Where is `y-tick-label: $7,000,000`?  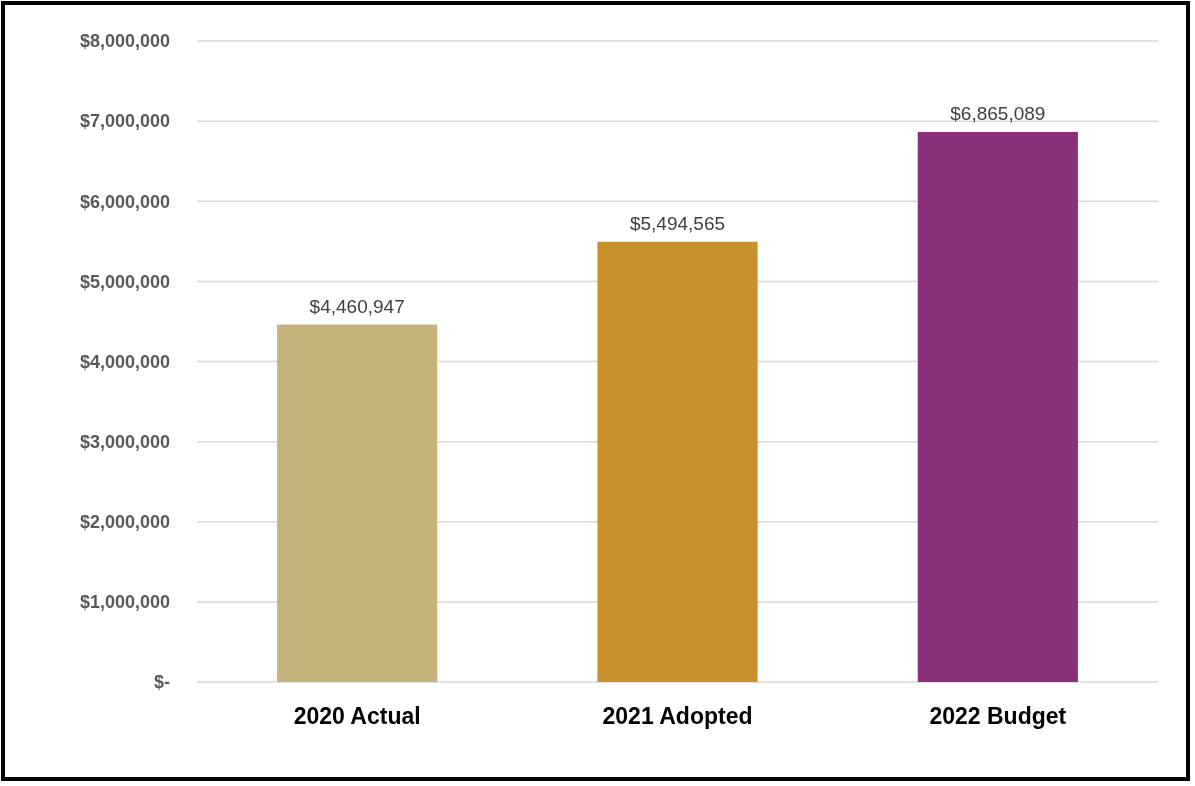
y-tick-label: $7,000,000 is located at coordinates (124, 121).